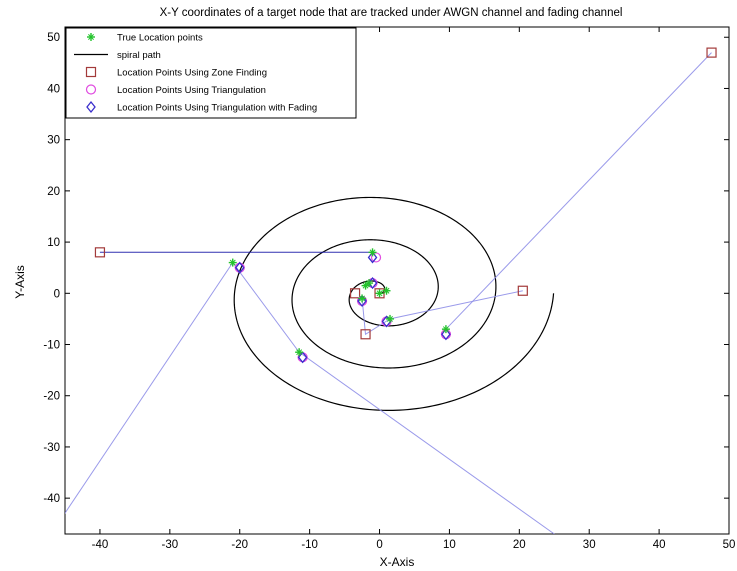 The image size is (737, 571). Describe the element at coordinates (309, 545) in the screenshot. I see `x-tick-label: -10` at that location.